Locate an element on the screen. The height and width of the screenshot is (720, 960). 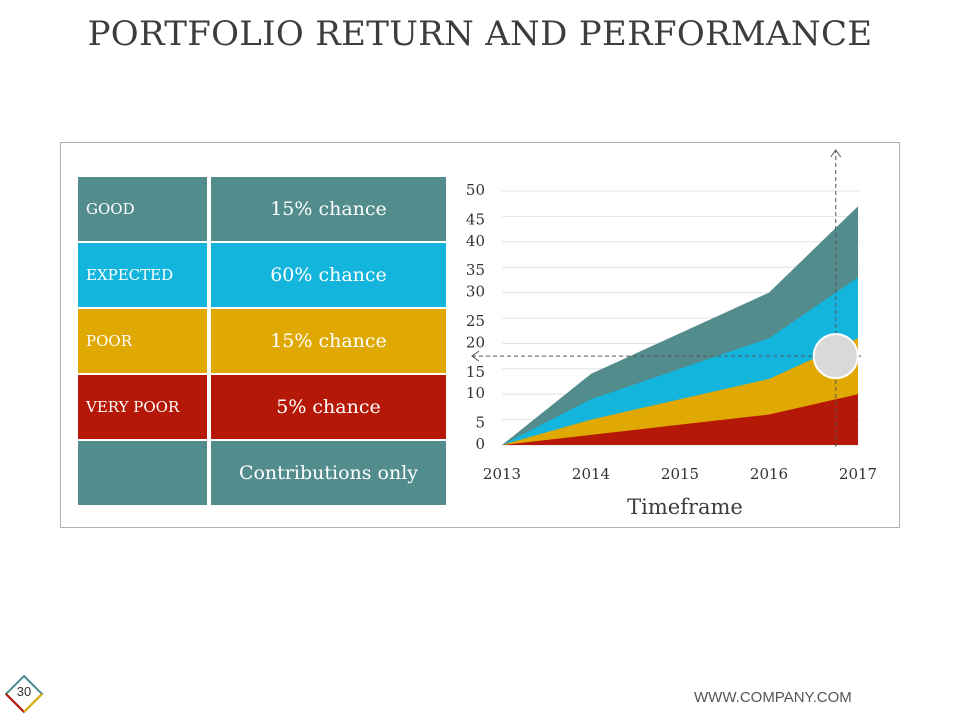
footer-url: WWW.COMPANY.COM is located at coordinates (773, 697).